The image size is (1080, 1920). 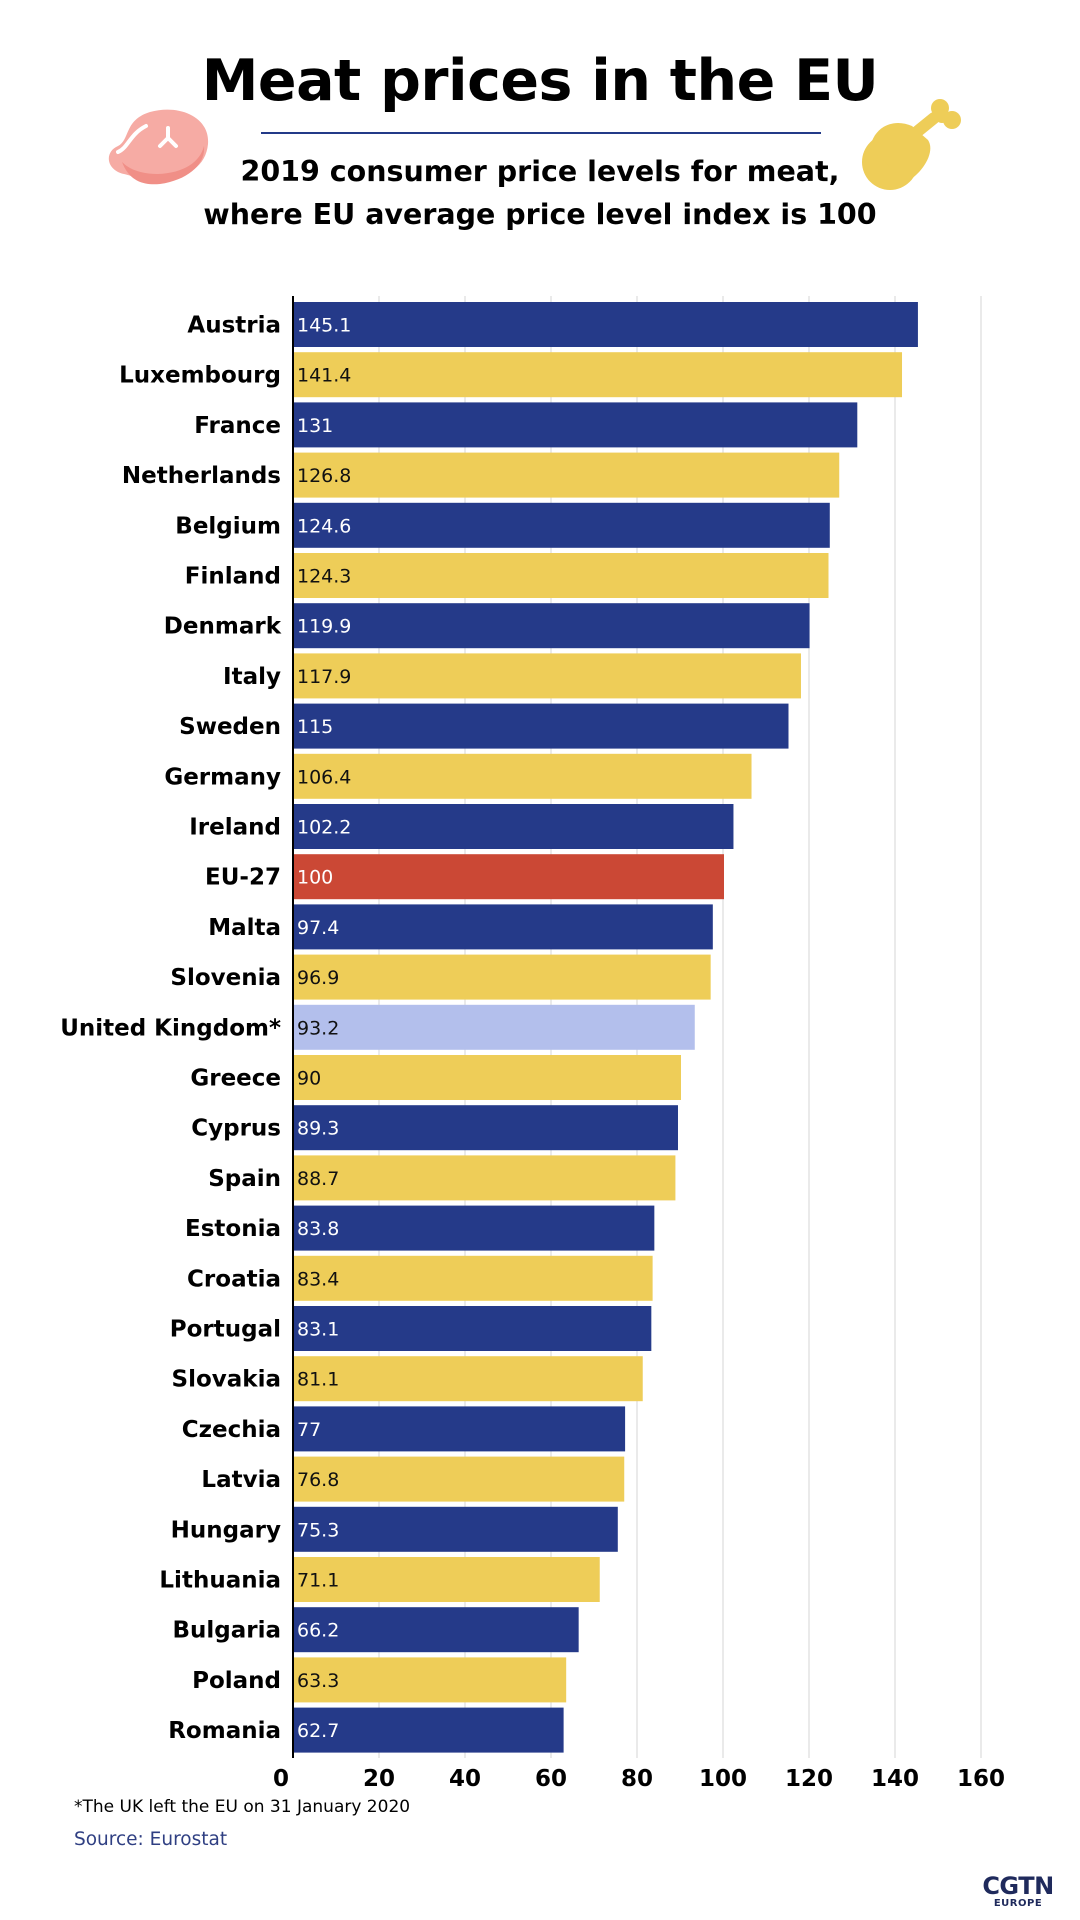 I want to click on title-underline, so click(x=541, y=133).